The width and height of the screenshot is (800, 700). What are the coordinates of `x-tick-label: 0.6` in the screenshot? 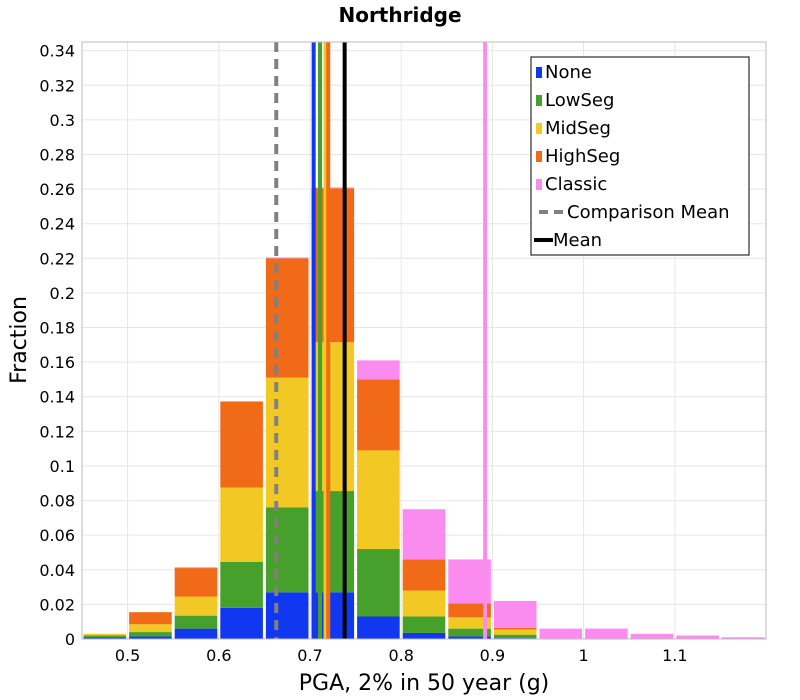 It's located at (218, 655).